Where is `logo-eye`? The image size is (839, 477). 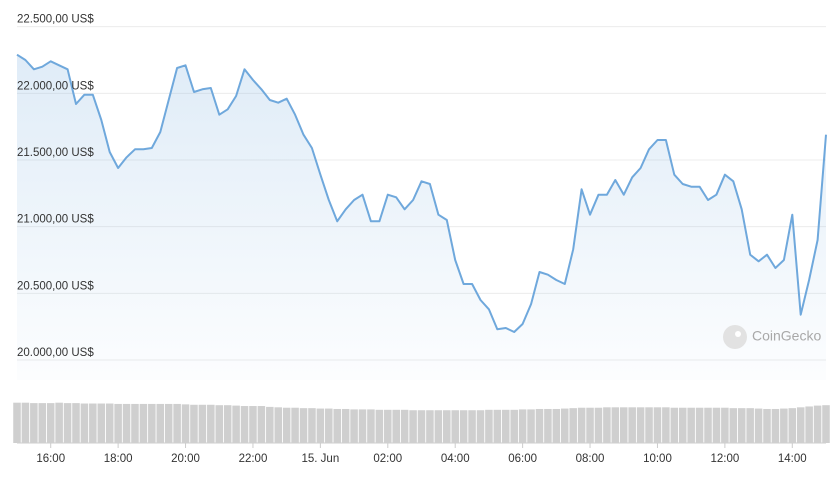
logo-eye is located at coordinates (738, 334).